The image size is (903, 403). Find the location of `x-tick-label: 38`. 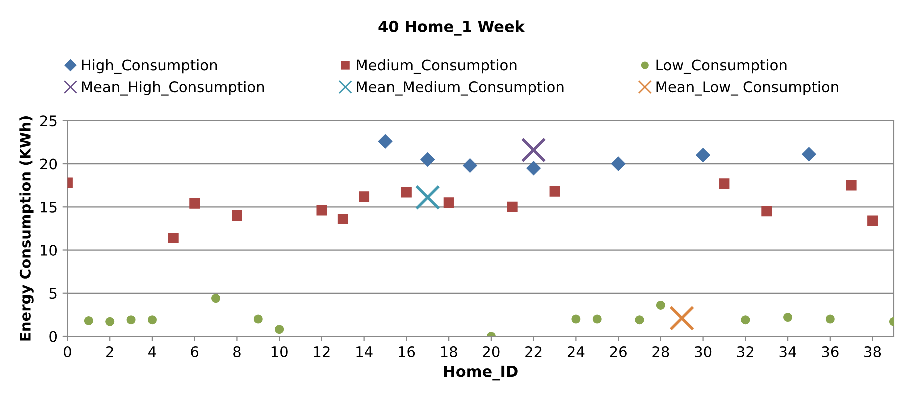

x-tick-label: 38 is located at coordinates (873, 352).